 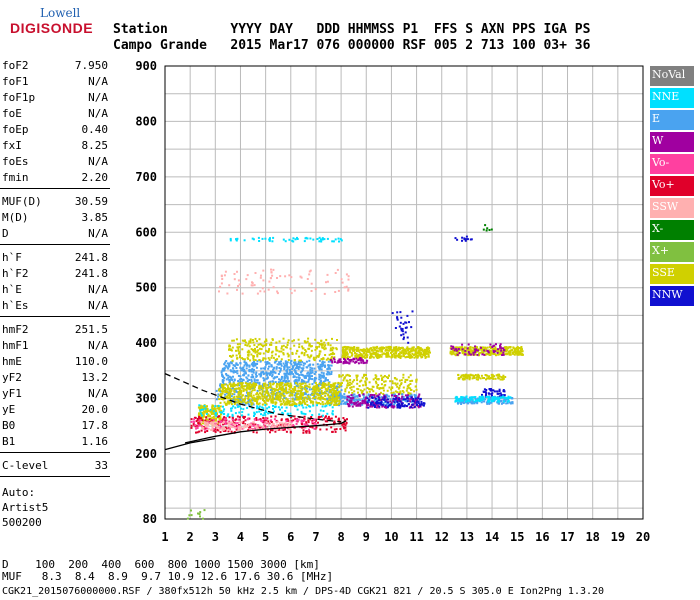 I want to click on param-row: foF1p N/A, so click(x=55, y=98).